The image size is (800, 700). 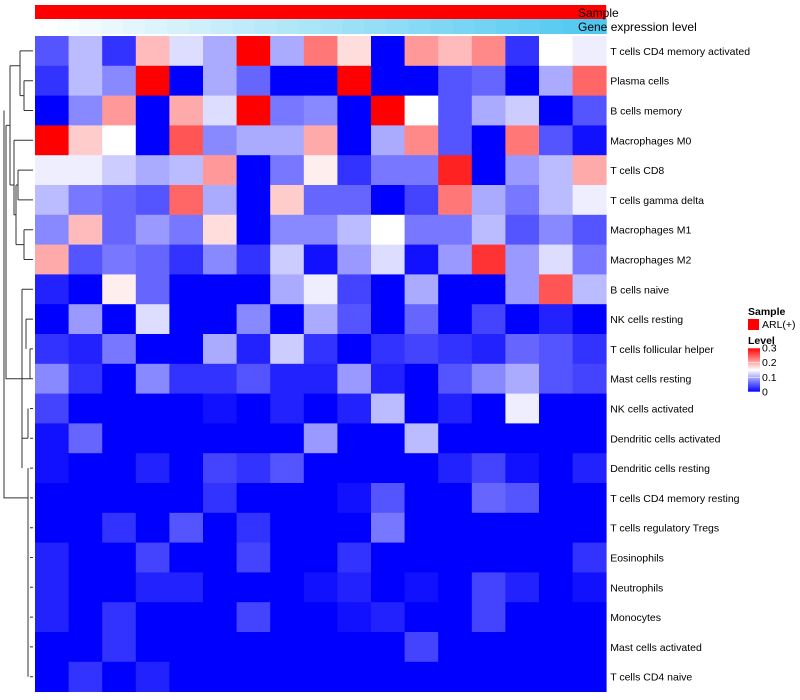 What do you see at coordinates (650, 380) in the screenshot?
I see `row-label: Mast cells resting` at bounding box center [650, 380].